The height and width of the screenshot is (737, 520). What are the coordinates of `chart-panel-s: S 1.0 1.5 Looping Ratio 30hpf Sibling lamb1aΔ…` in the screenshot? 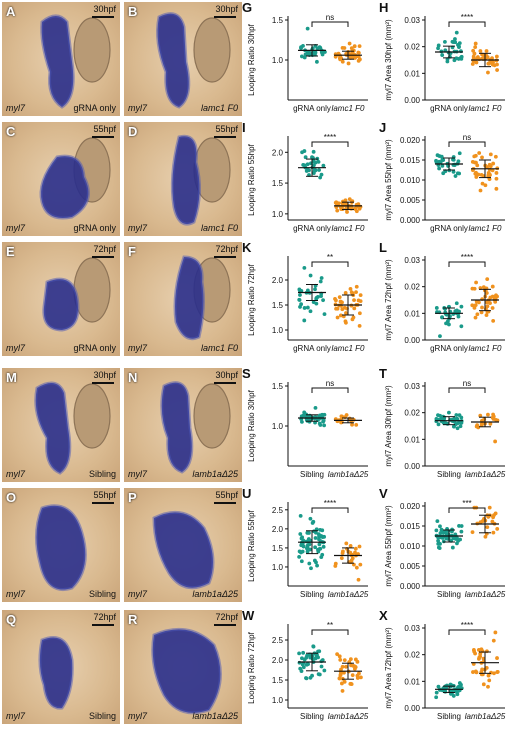 It's located at (307, 428).